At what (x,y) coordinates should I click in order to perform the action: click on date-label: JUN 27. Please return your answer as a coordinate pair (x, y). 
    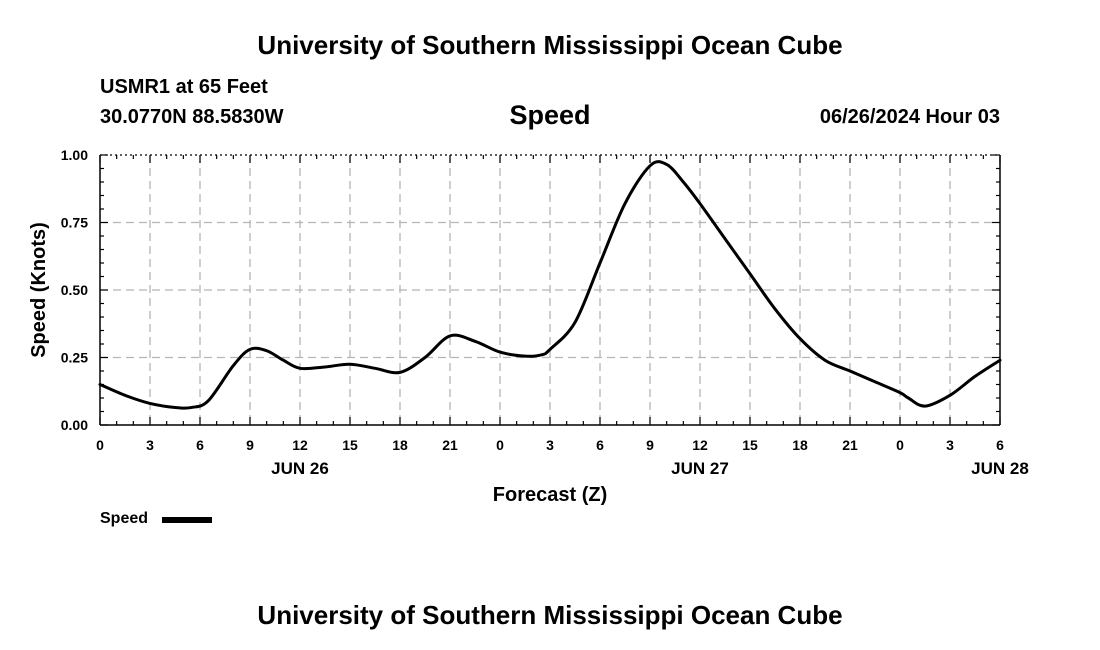
    Looking at the image, I should click on (700, 468).